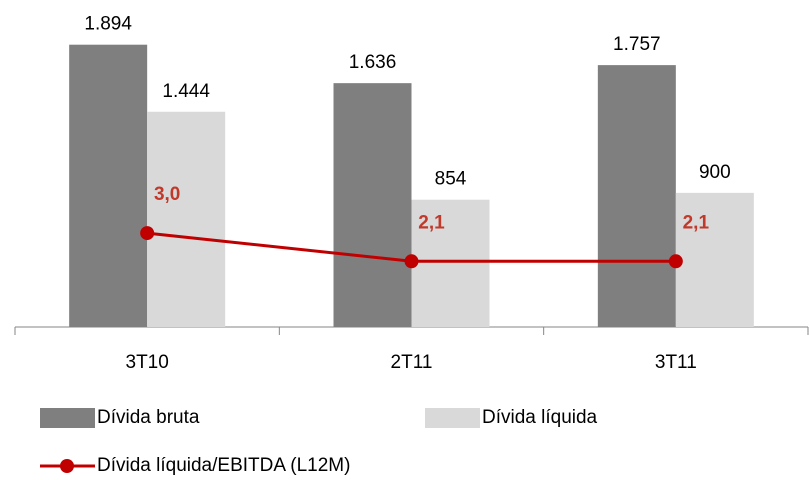 This screenshot has height=480, width=810. Describe the element at coordinates (715, 172) in the screenshot. I see `value-label: 900` at that location.